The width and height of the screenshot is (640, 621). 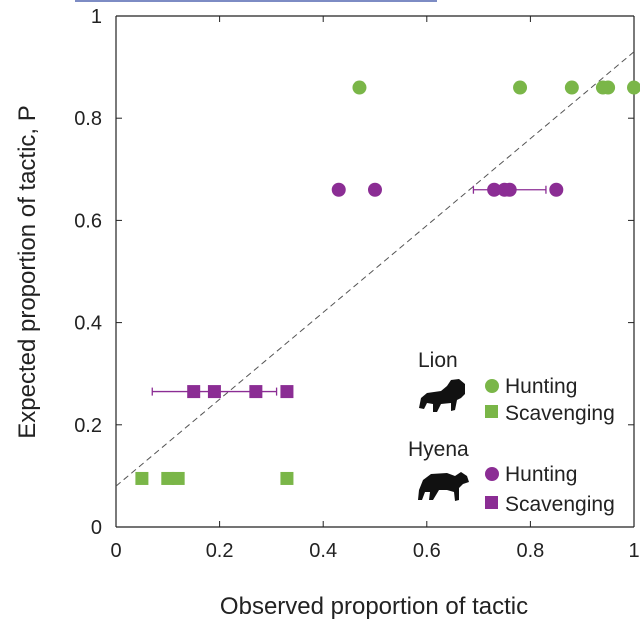 What do you see at coordinates (442, 395) in the screenshot?
I see `lion-silhouette-icon` at bounding box center [442, 395].